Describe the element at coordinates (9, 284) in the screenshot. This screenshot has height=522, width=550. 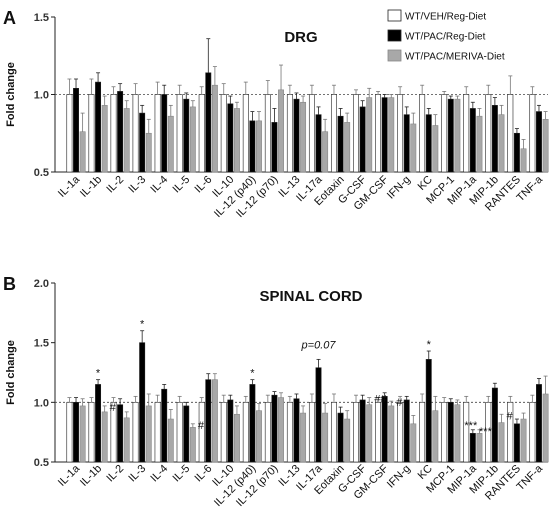
I see `panel-letter: B` at that location.